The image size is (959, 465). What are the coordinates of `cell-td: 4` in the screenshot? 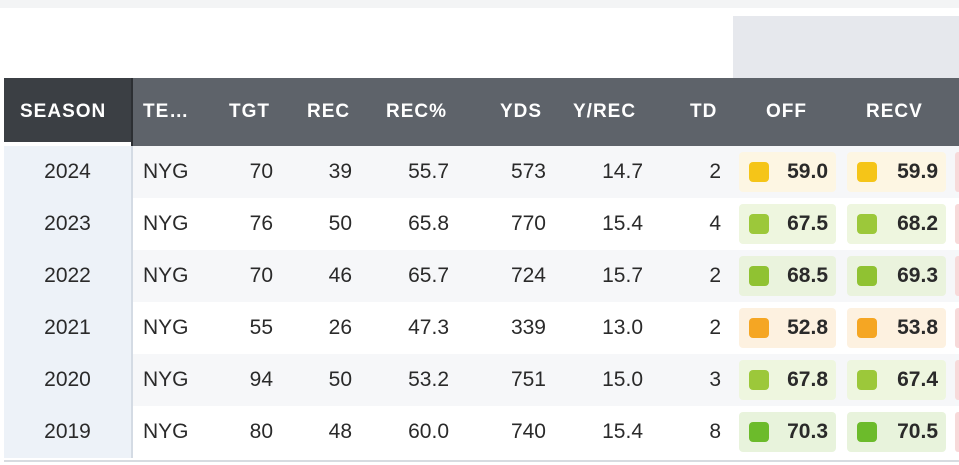 It's located at (715, 223).